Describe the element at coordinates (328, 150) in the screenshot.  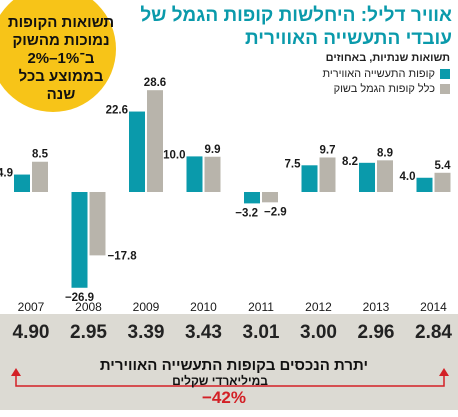
I see `data-label-market-2012: 9.7` at that location.